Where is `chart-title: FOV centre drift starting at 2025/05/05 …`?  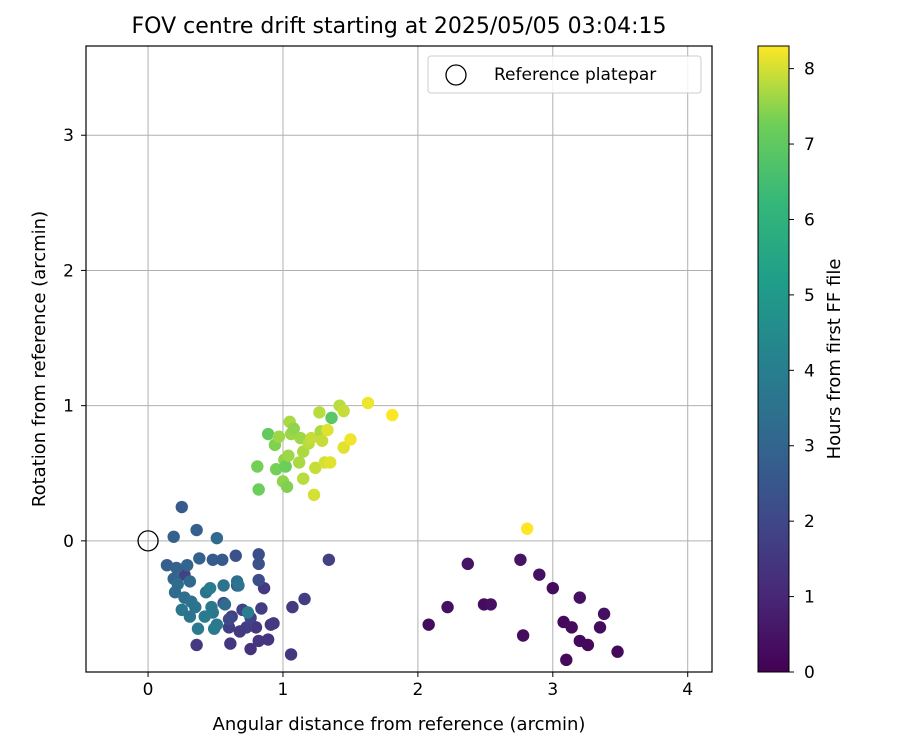 chart-title: FOV centre drift starting at 2025/05/05 … is located at coordinates (399, 26).